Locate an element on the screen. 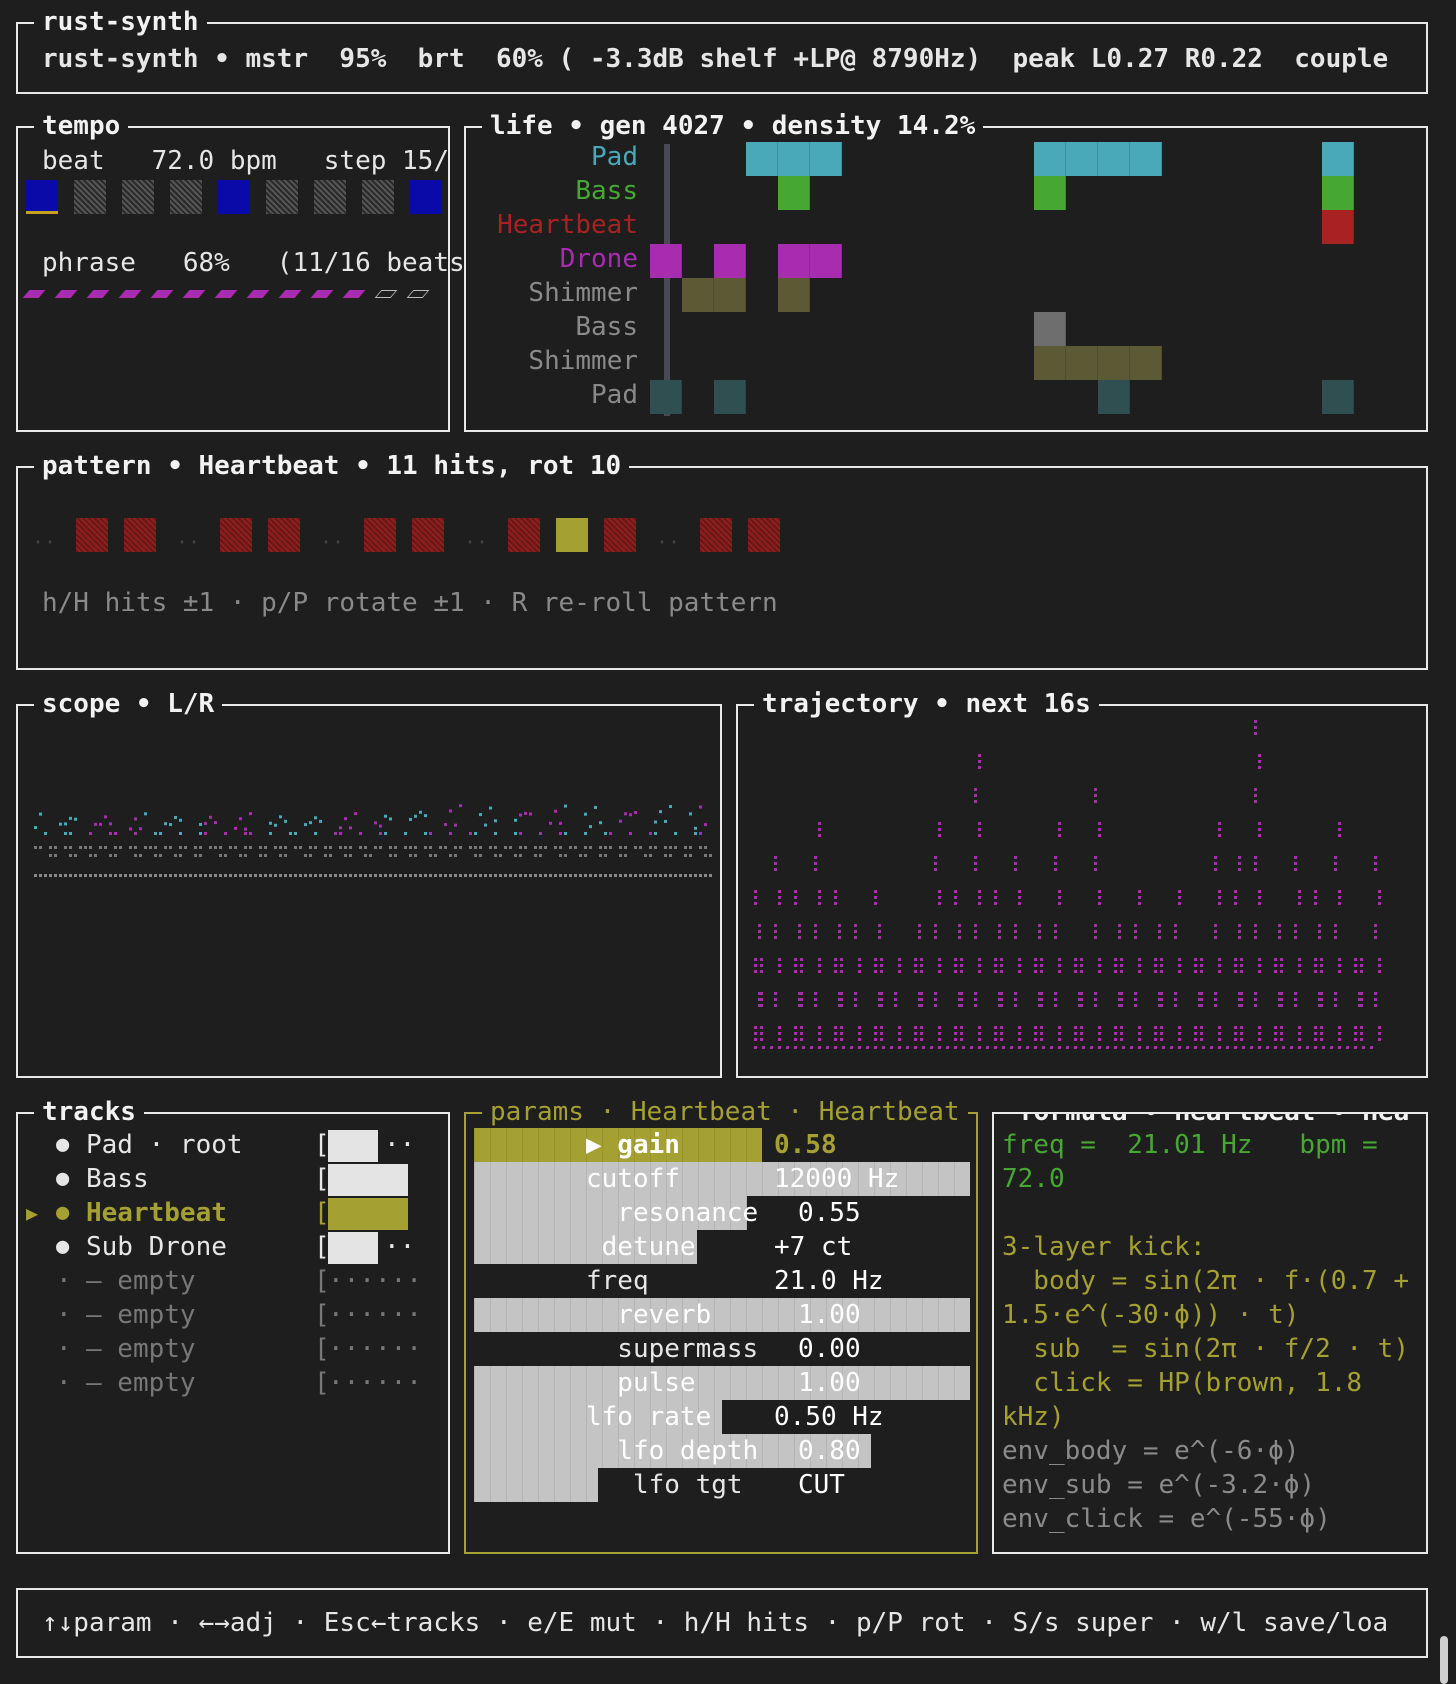 The width and height of the screenshot is (1456, 1684). param-row: reverb 1.00 is located at coordinates (722, 1315).